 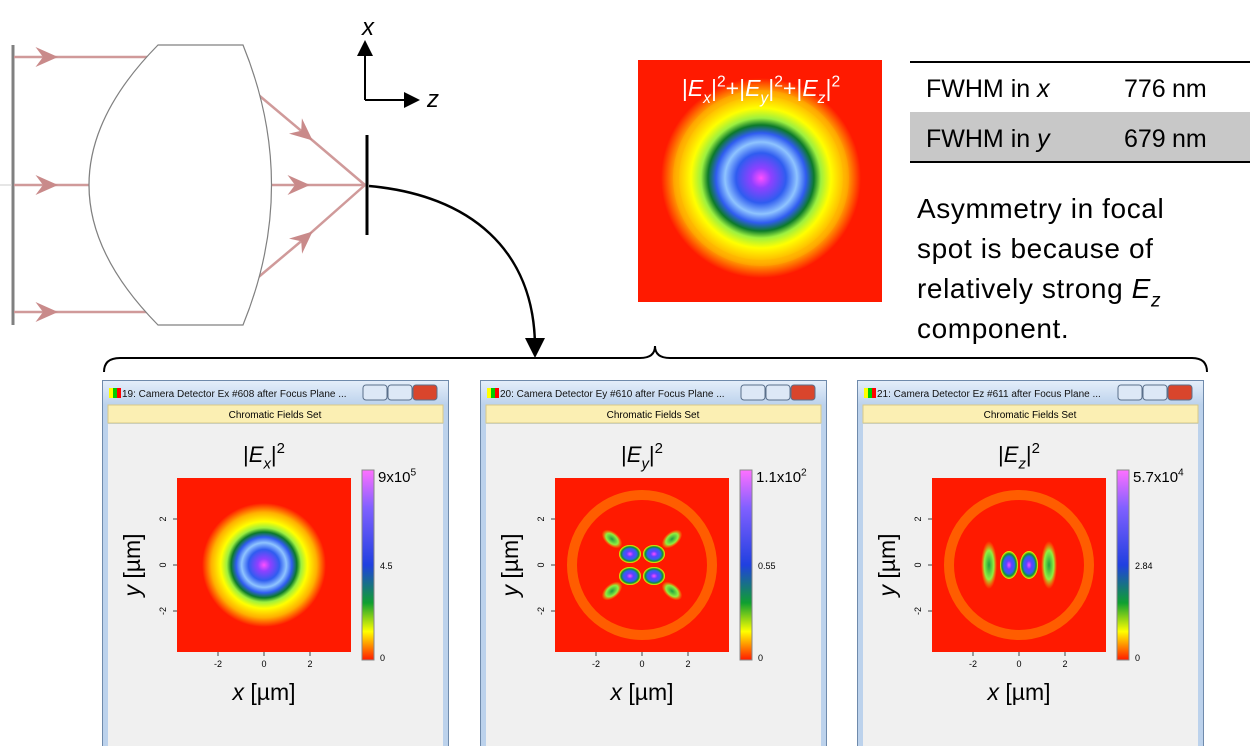 I want to click on field-spot, so click(x=264, y=565).